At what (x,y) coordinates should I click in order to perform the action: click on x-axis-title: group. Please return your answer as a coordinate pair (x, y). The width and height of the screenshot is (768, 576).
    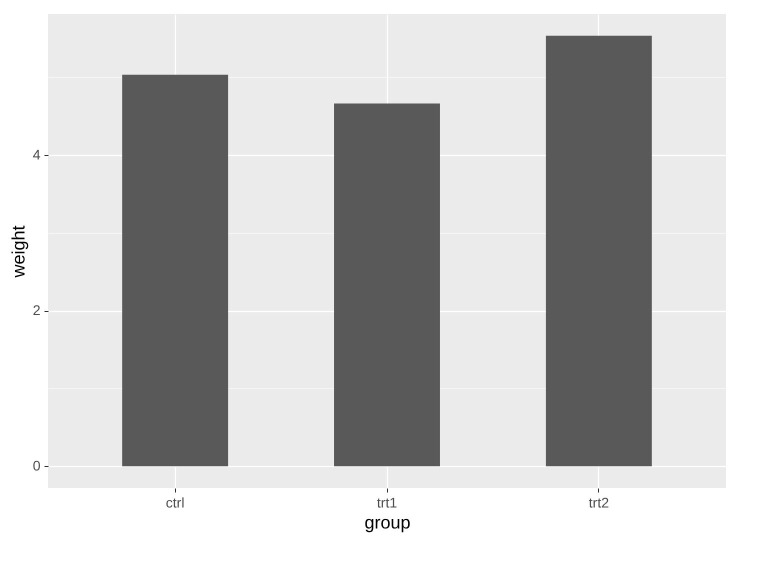
    Looking at the image, I should click on (387, 522).